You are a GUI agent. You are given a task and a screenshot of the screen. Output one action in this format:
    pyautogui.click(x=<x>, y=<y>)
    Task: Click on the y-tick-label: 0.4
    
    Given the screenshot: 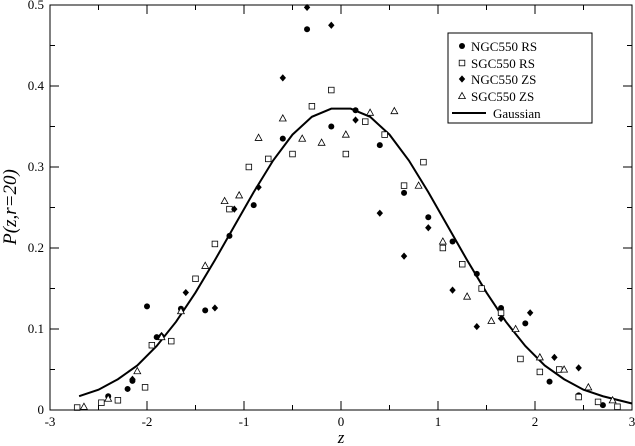 What is the action you would take?
    pyautogui.click(x=36, y=85)
    